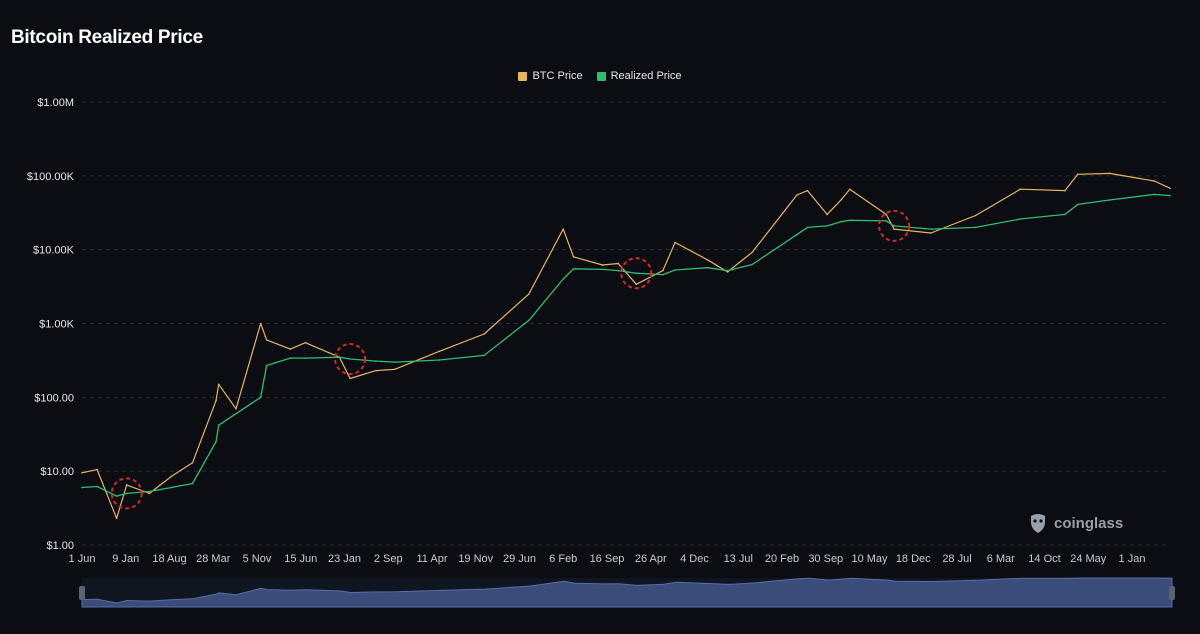 Image resolution: width=1200 pixels, height=634 pixels. I want to click on x-tick-label: 9 Jan, so click(125, 559).